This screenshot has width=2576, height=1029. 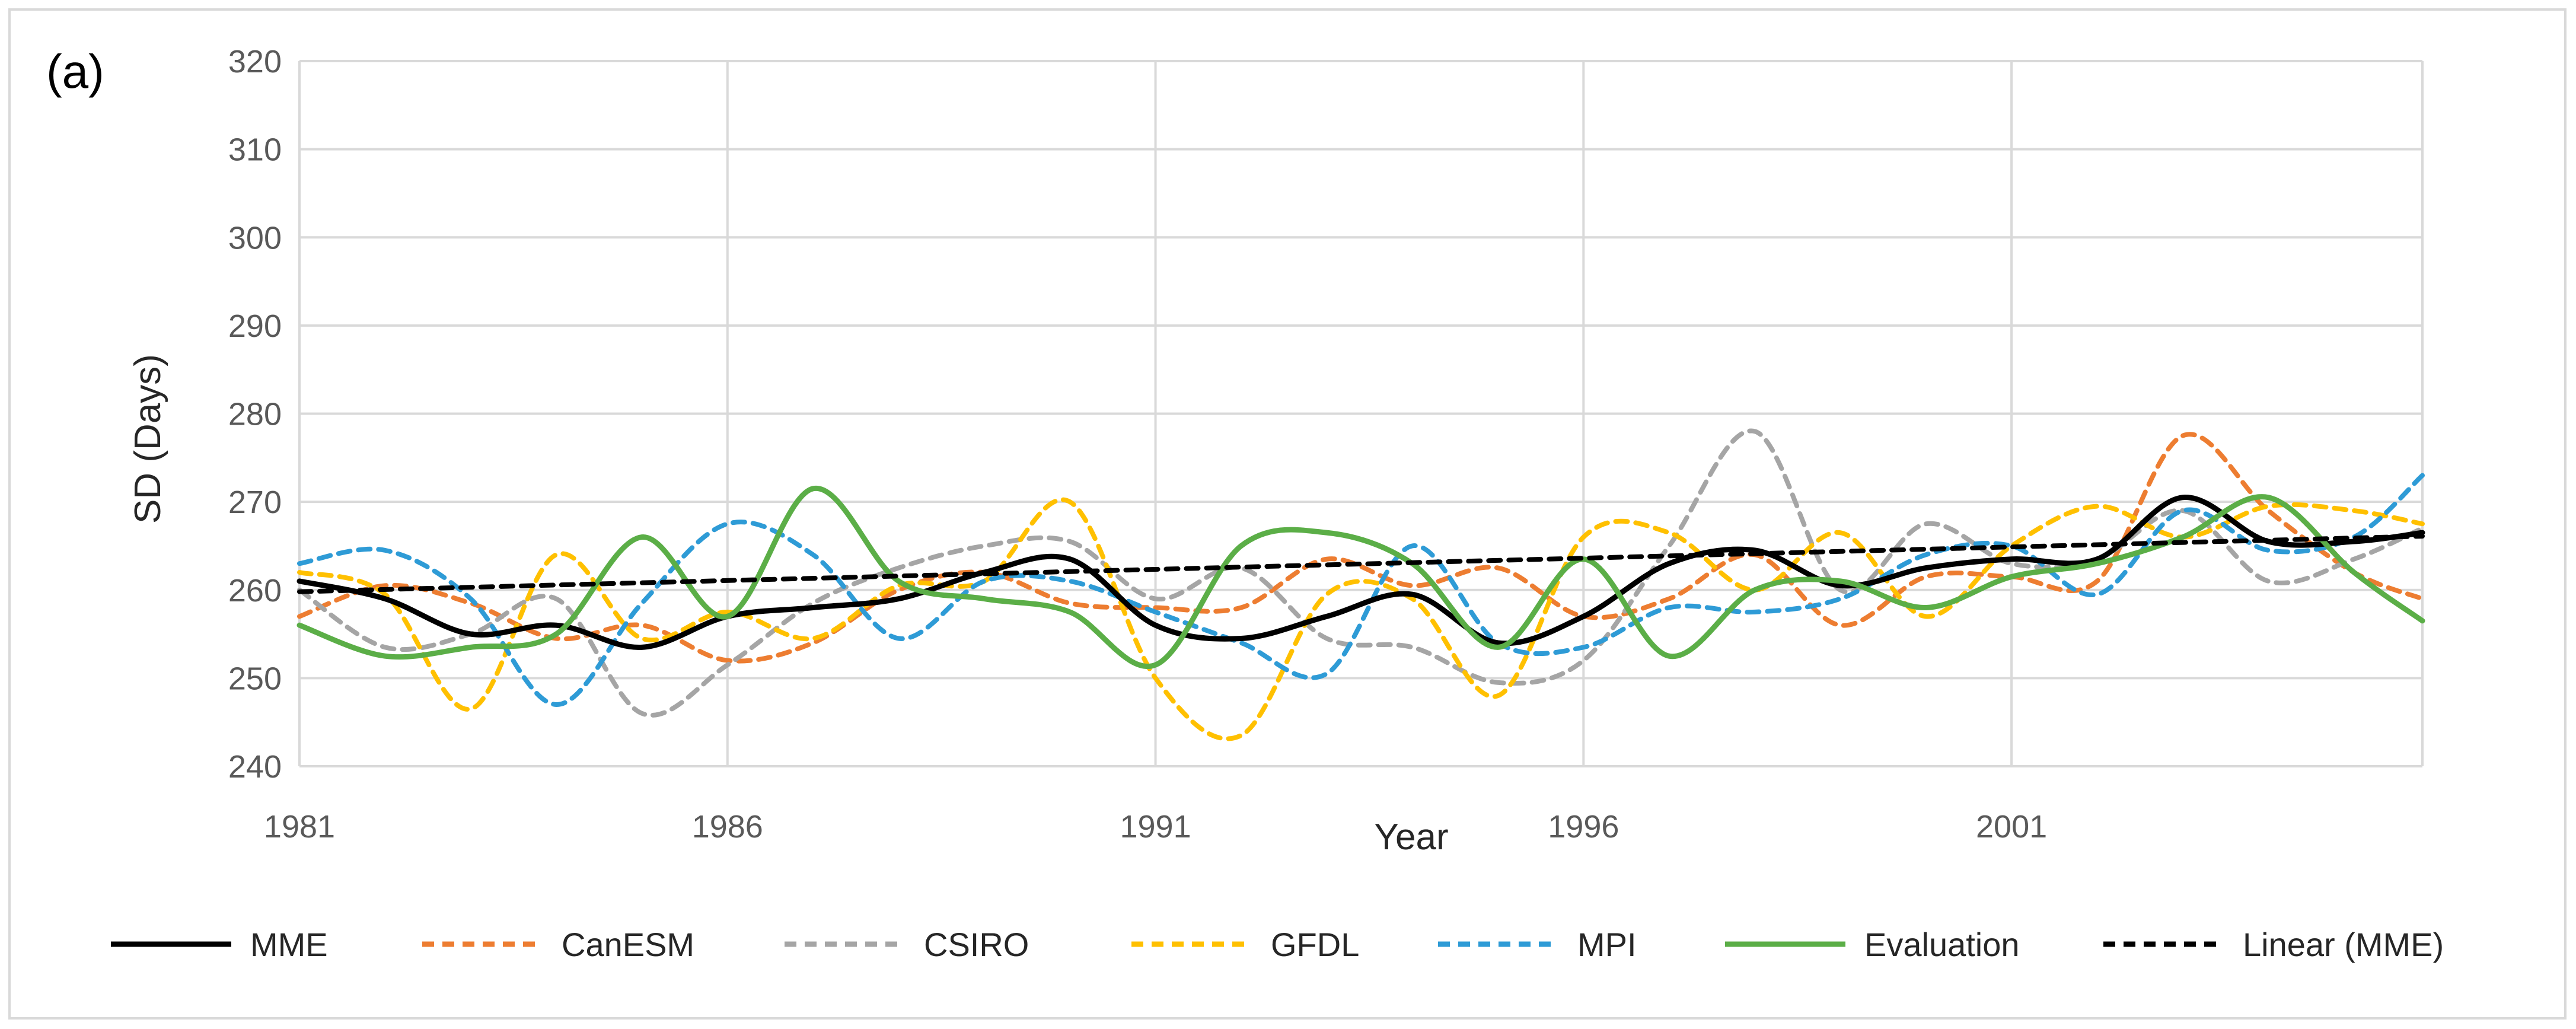 What do you see at coordinates (1315, 944) in the screenshot?
I see `legend-label-gfdl: GFDL` at bounding box center [1315, 944].